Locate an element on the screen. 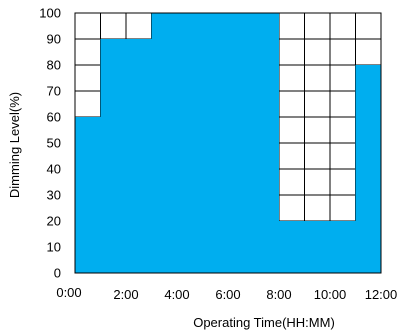 The height and width of the screenshot is (335, 399). y-tick-labels: 0 10 20 30 40 50 60 70 80 90 100 is located at coordinates (50, 143).